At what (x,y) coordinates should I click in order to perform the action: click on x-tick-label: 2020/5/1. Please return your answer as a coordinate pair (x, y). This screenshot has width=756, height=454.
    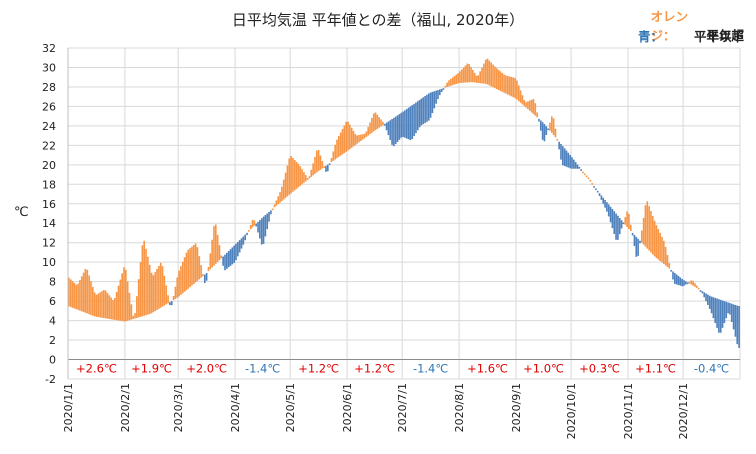
    Looking at the image, I should click on (290, 407).